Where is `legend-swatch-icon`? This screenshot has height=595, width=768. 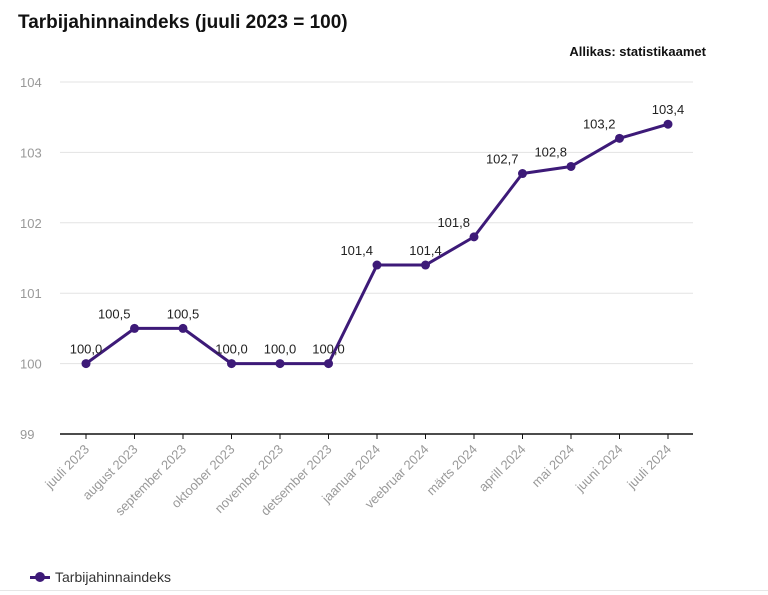 legend-swatch-icon is located at coordinates (40, 577).